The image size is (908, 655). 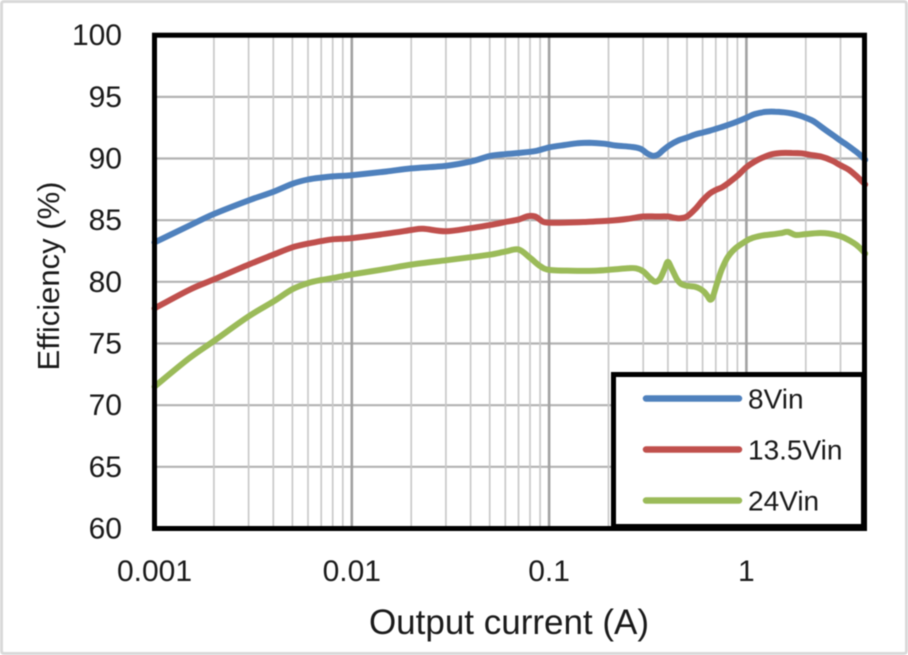 I want to click on svg-text: 13.5Vin, so click(x=795, y=450).